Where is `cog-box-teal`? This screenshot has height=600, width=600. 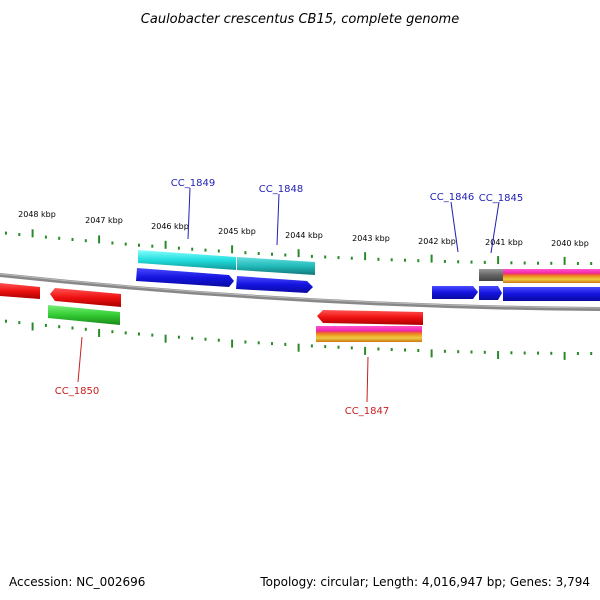 cog-box-teal is located at coordinates (276, 266).